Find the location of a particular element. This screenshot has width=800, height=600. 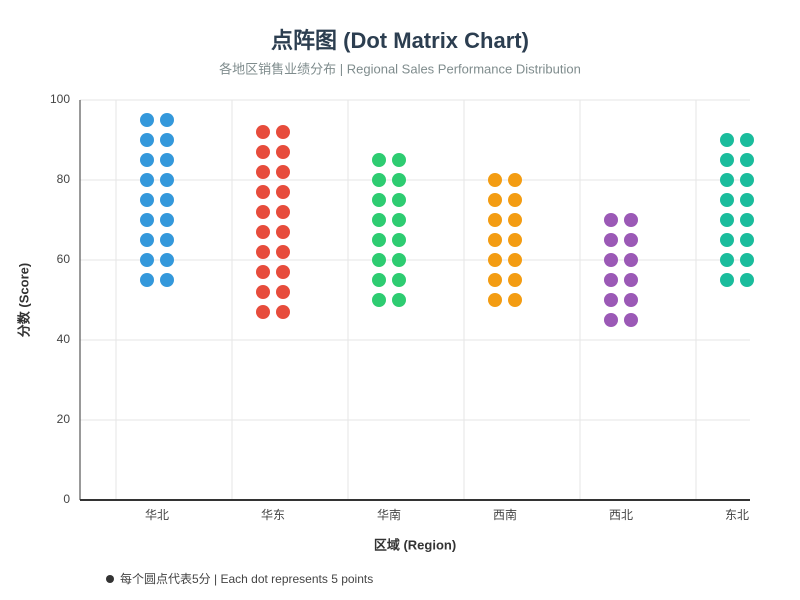

chart-title: 点阵图 (Dot Matrix Chart) is located at coordinates (400, 40).